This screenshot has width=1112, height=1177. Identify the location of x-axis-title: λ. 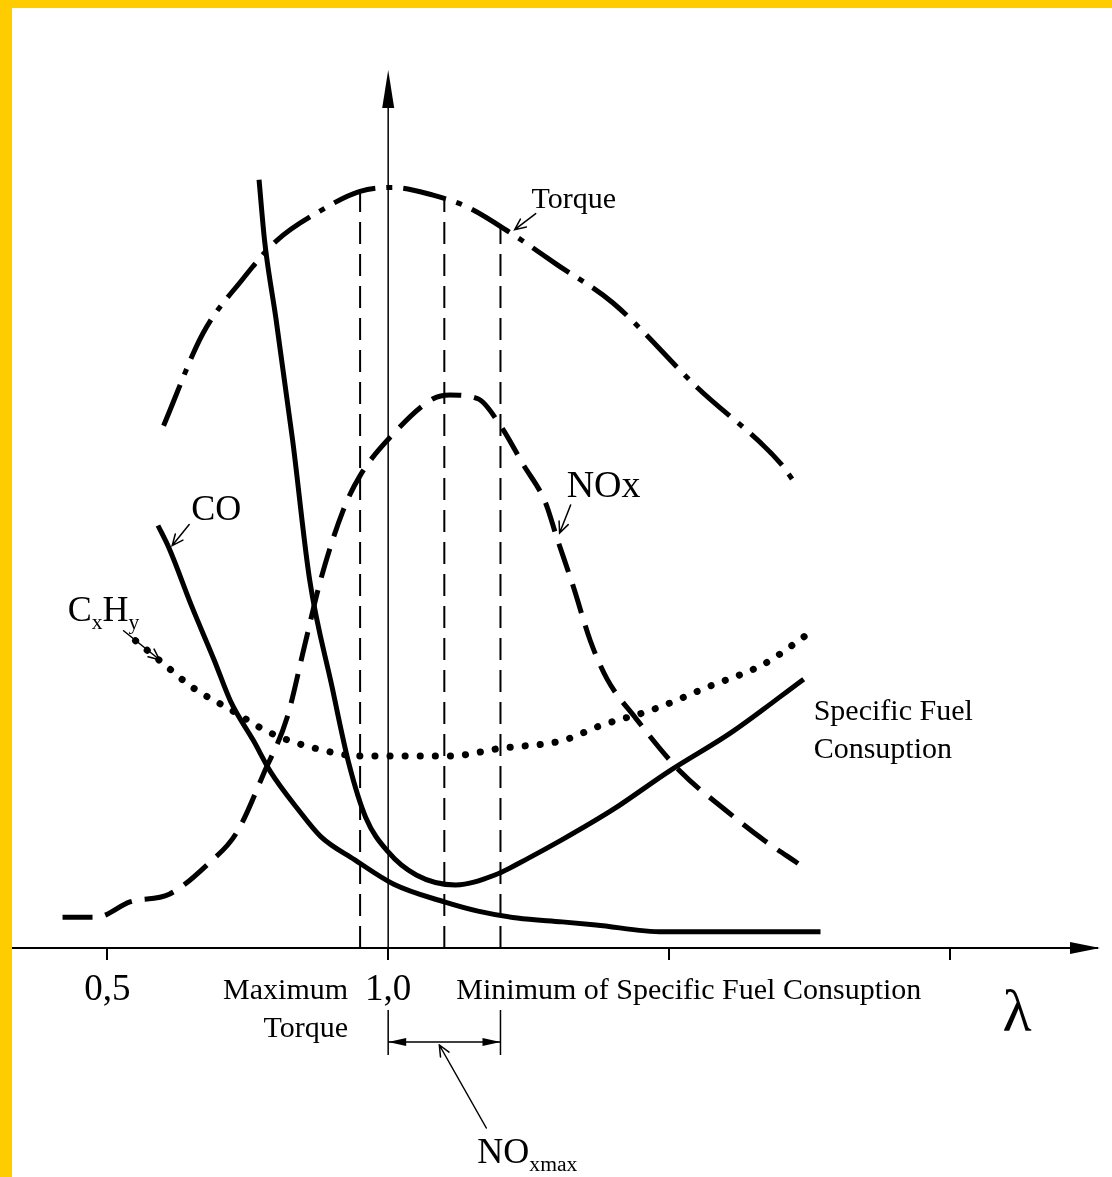
(1017, 1011).